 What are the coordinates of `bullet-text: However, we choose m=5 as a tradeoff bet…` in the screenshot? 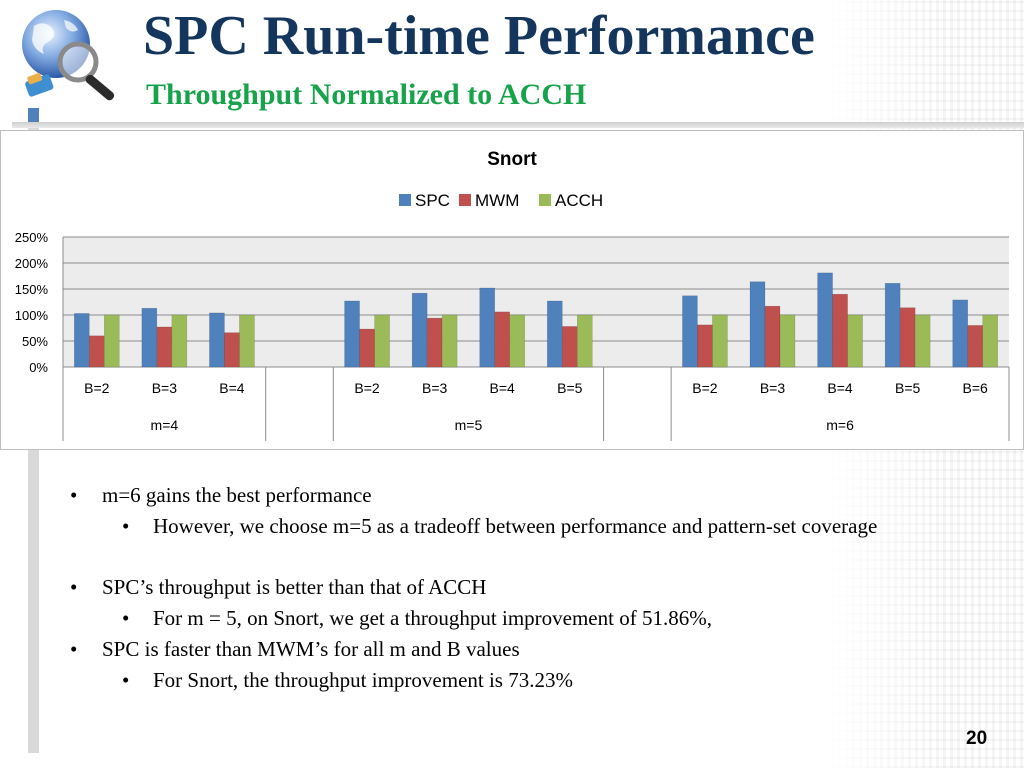 It's located at (515, 526).